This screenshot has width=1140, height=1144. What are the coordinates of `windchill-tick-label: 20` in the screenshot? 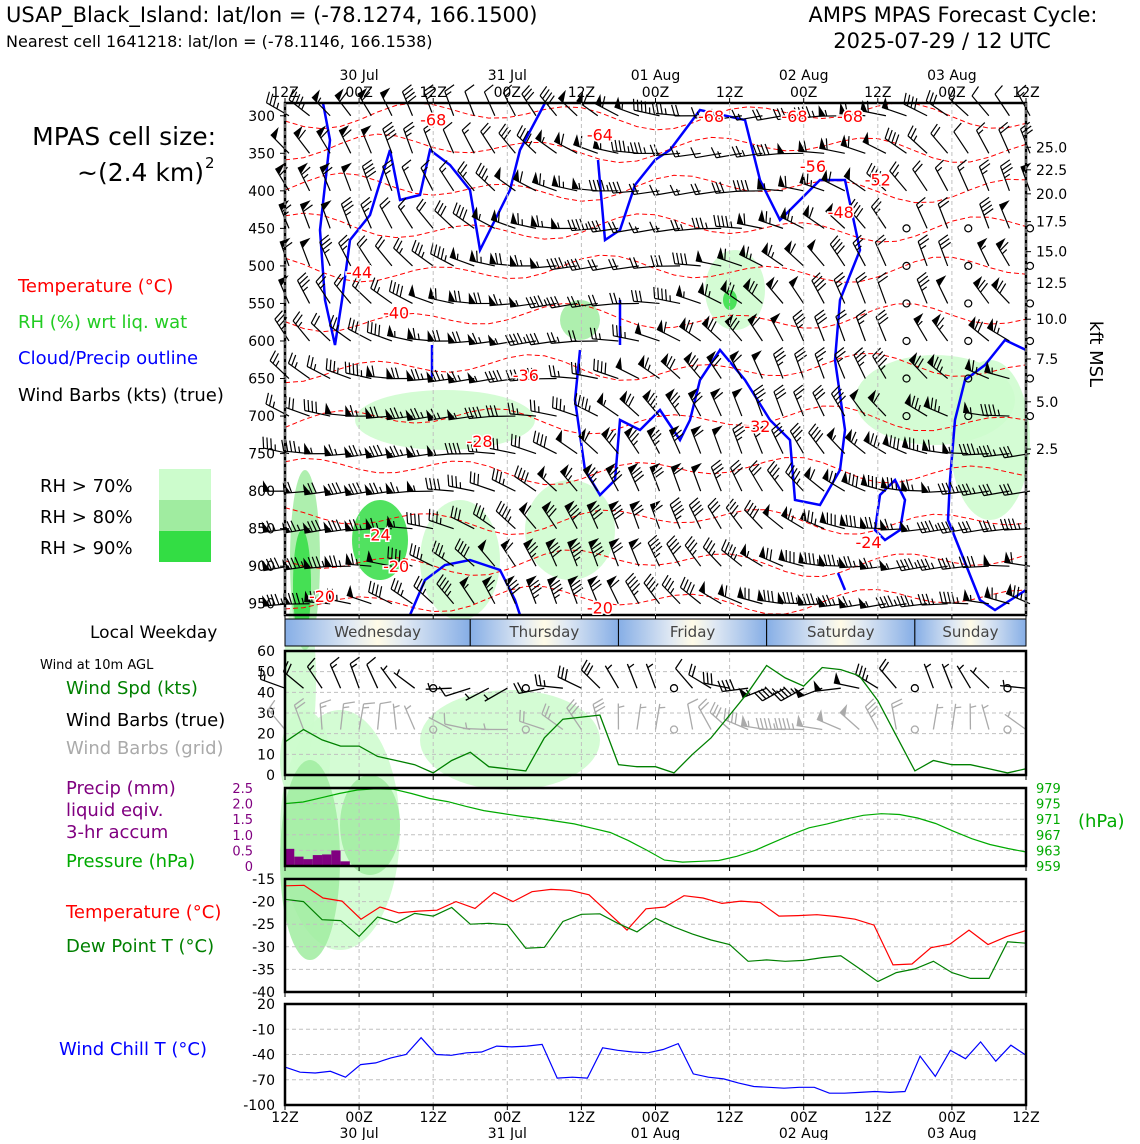 It's located at (266, 1005).